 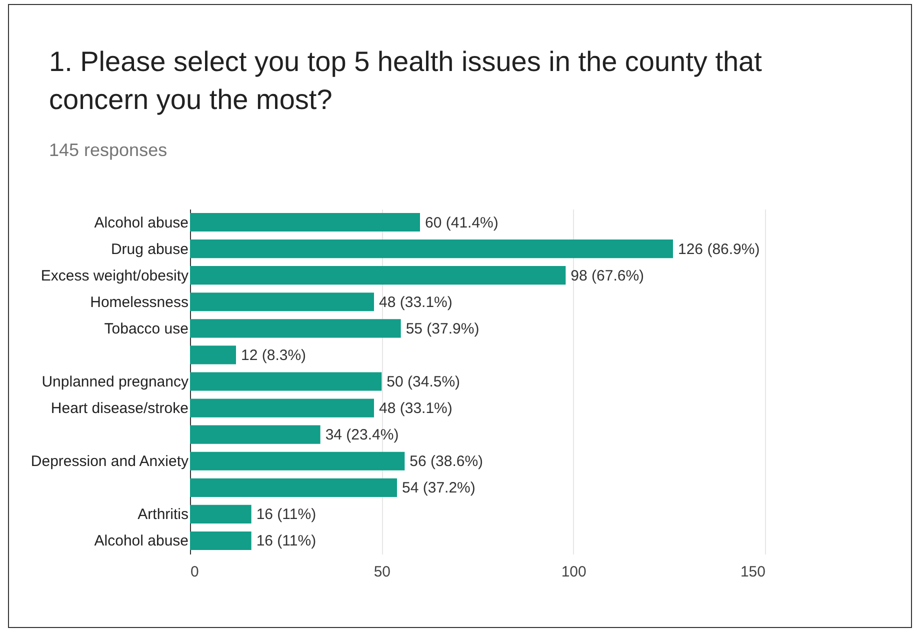 What do you see at coordinates (163, 515) in the screenshot?
I see `y-tick-label: Arthritis` at bounding box center [163, 515].